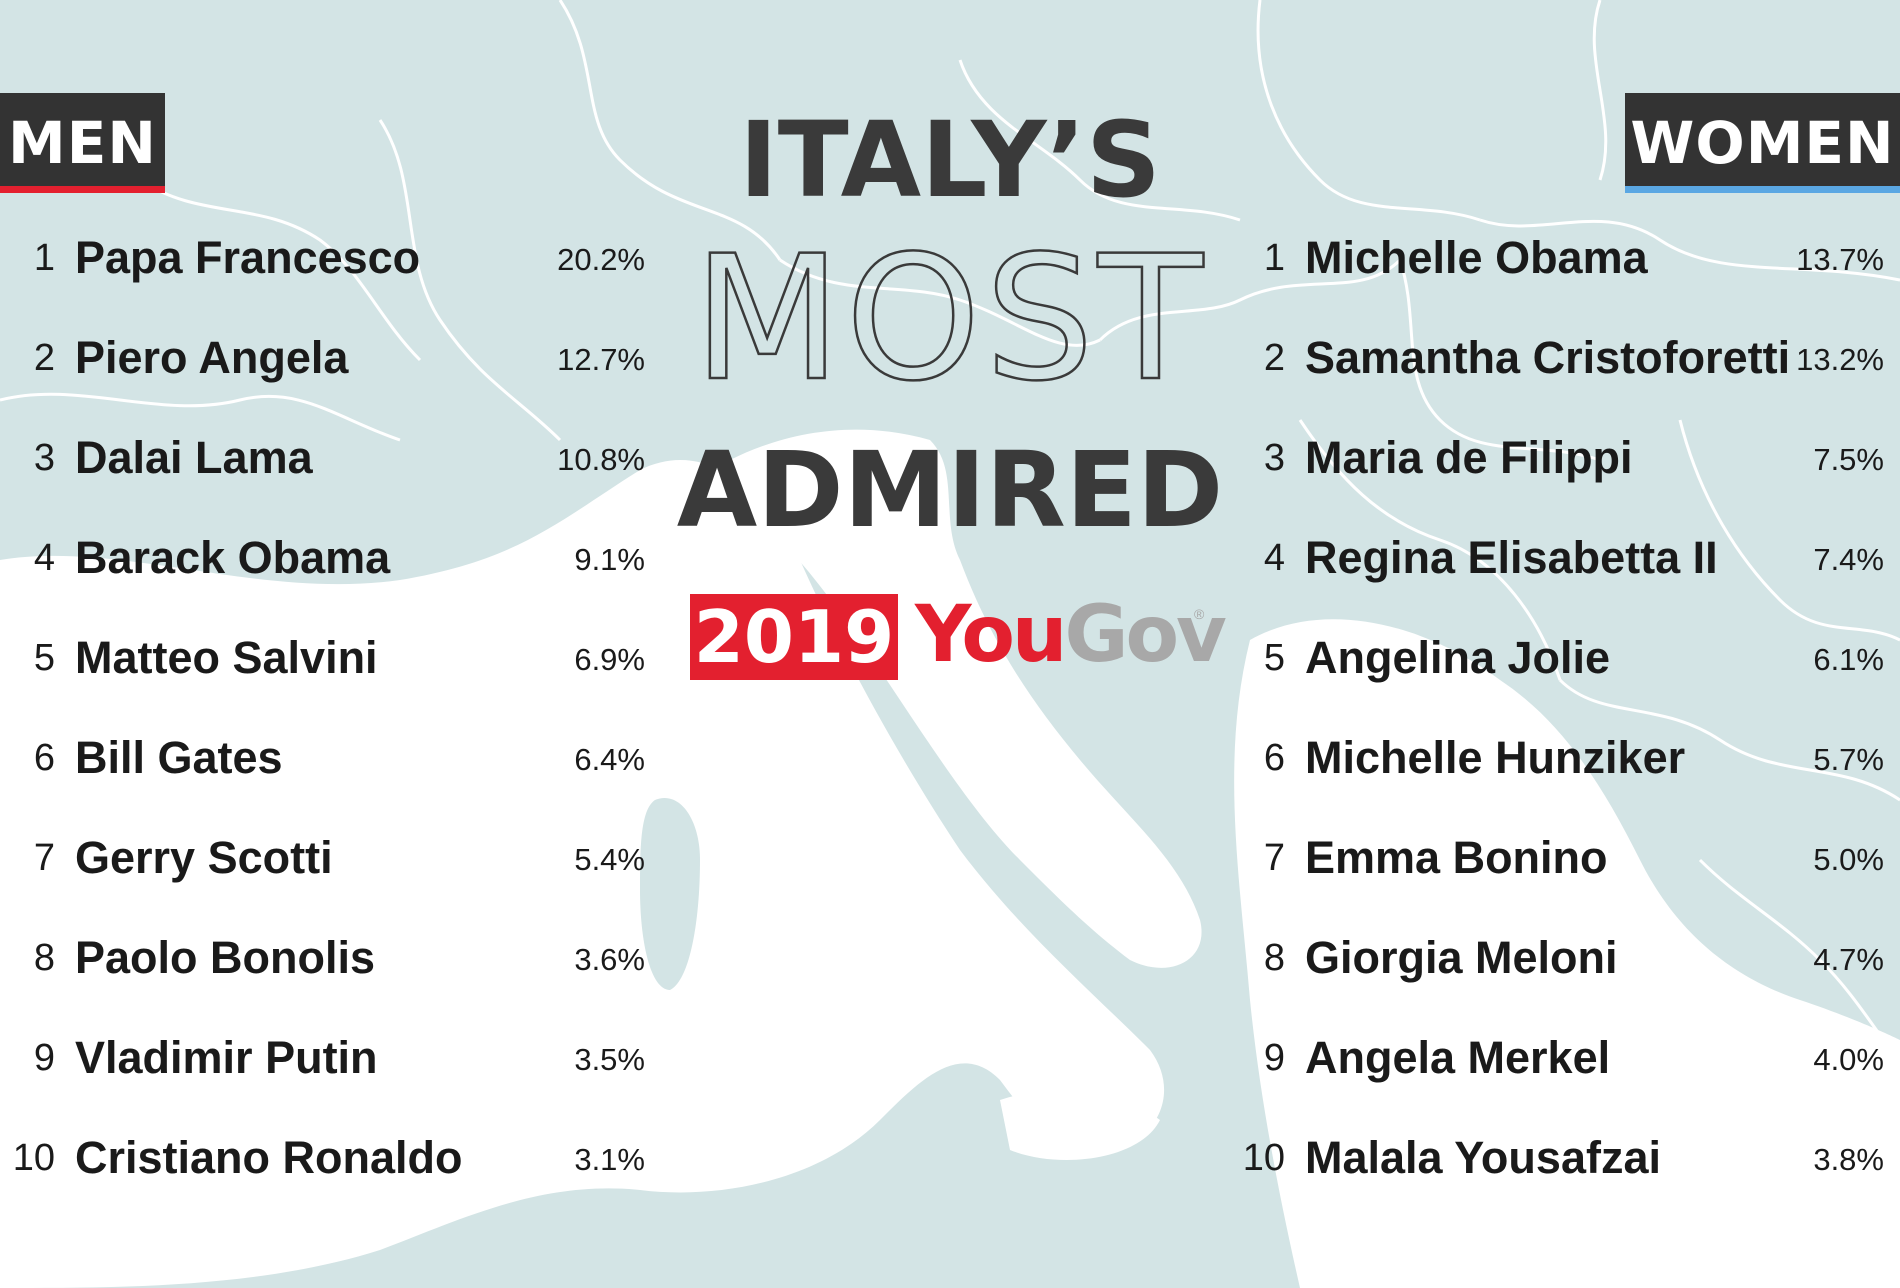  What do you see at coordinates (609, 659) in the screenshot?
I see `percentage: 6.9%` at bounding box center [609, 659].